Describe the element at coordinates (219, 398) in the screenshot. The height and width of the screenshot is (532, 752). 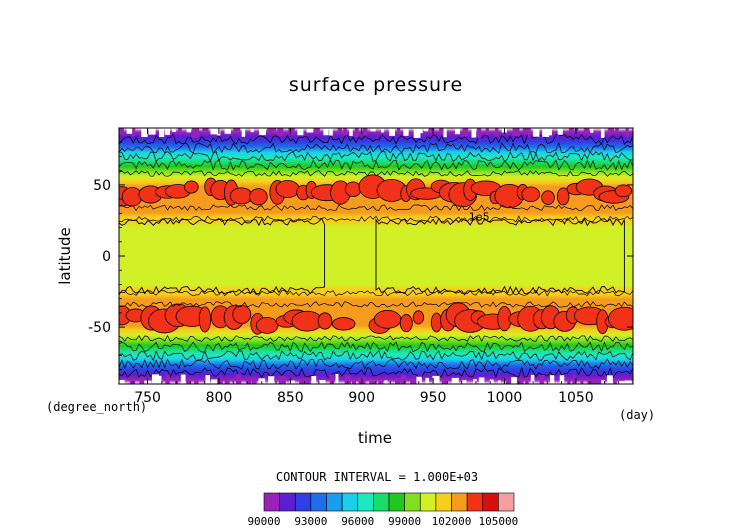
I see `x-tick-label: 800` at that location.